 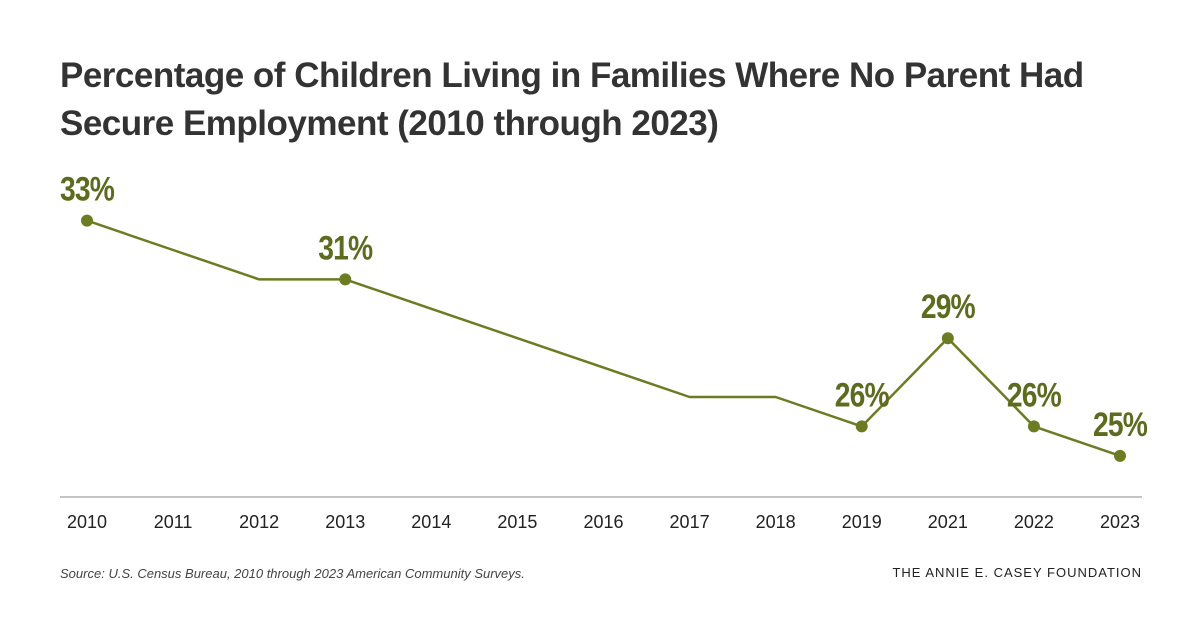 I want to click on data-label-2022: 26%, so click(x=1034, y=395).